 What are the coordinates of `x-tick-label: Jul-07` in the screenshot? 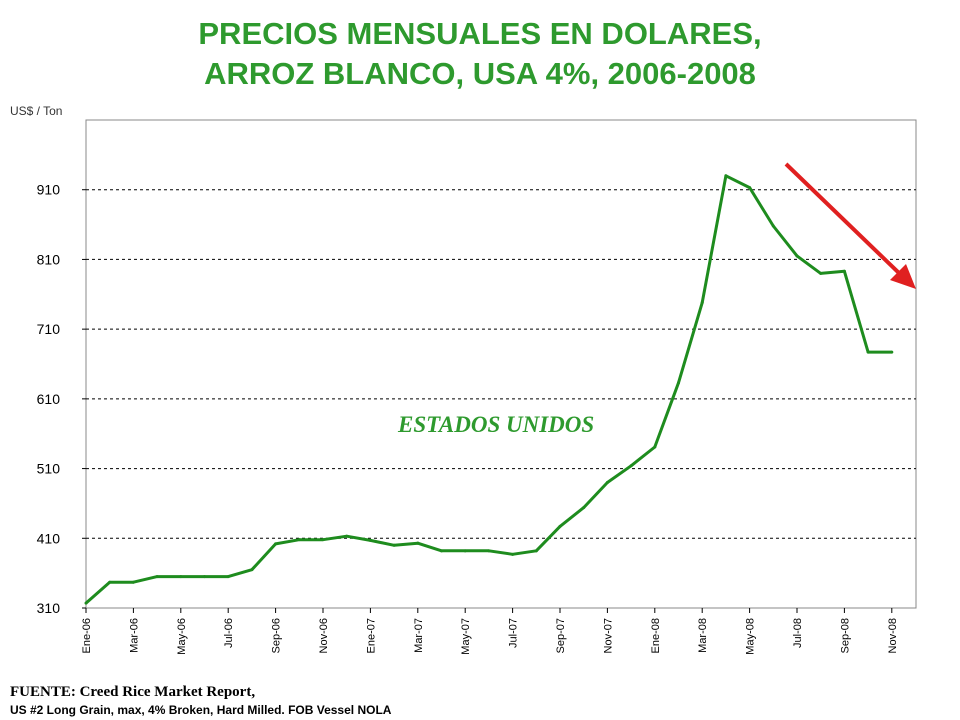 It's located at (514, 633).